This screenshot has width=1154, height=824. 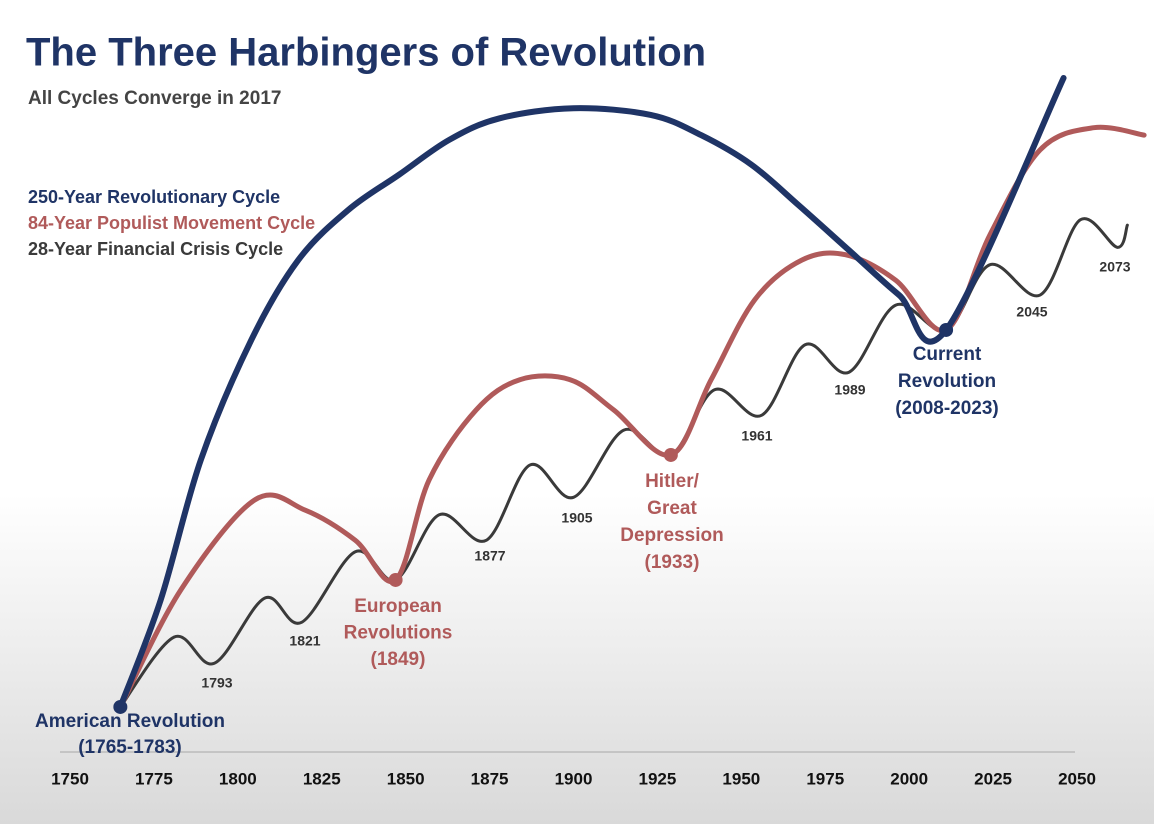 I want to click on annotation: Hitler/, so click(x=672, y=481).